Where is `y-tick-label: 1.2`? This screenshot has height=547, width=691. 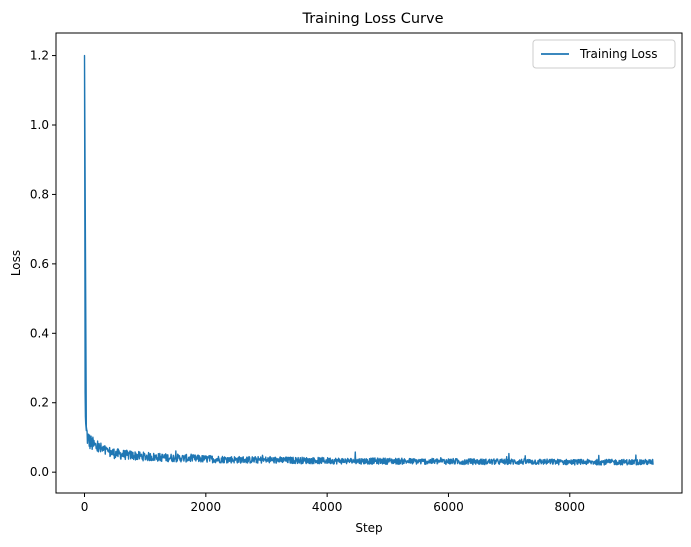
y-tick-label: 1.2 is located at coordinates (39, 56).